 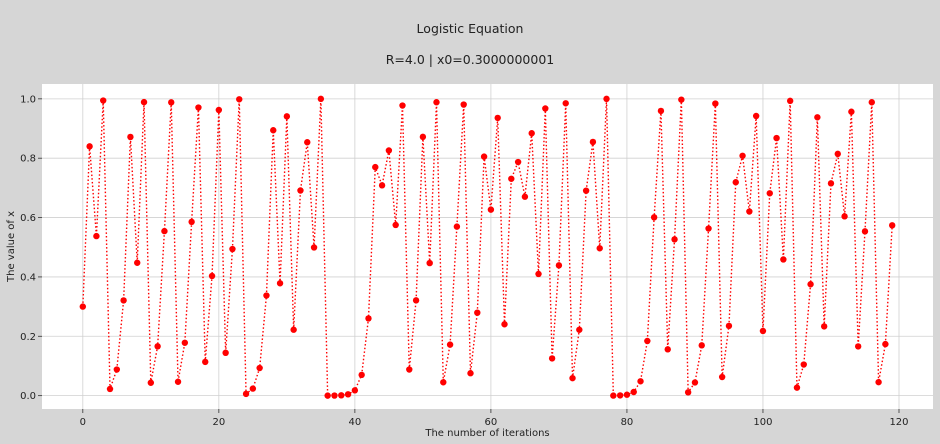 What do you see at coordinates (898, 422) in the screenshot?
I see `x-tick-label: 120` at bounding box center [898, 422].